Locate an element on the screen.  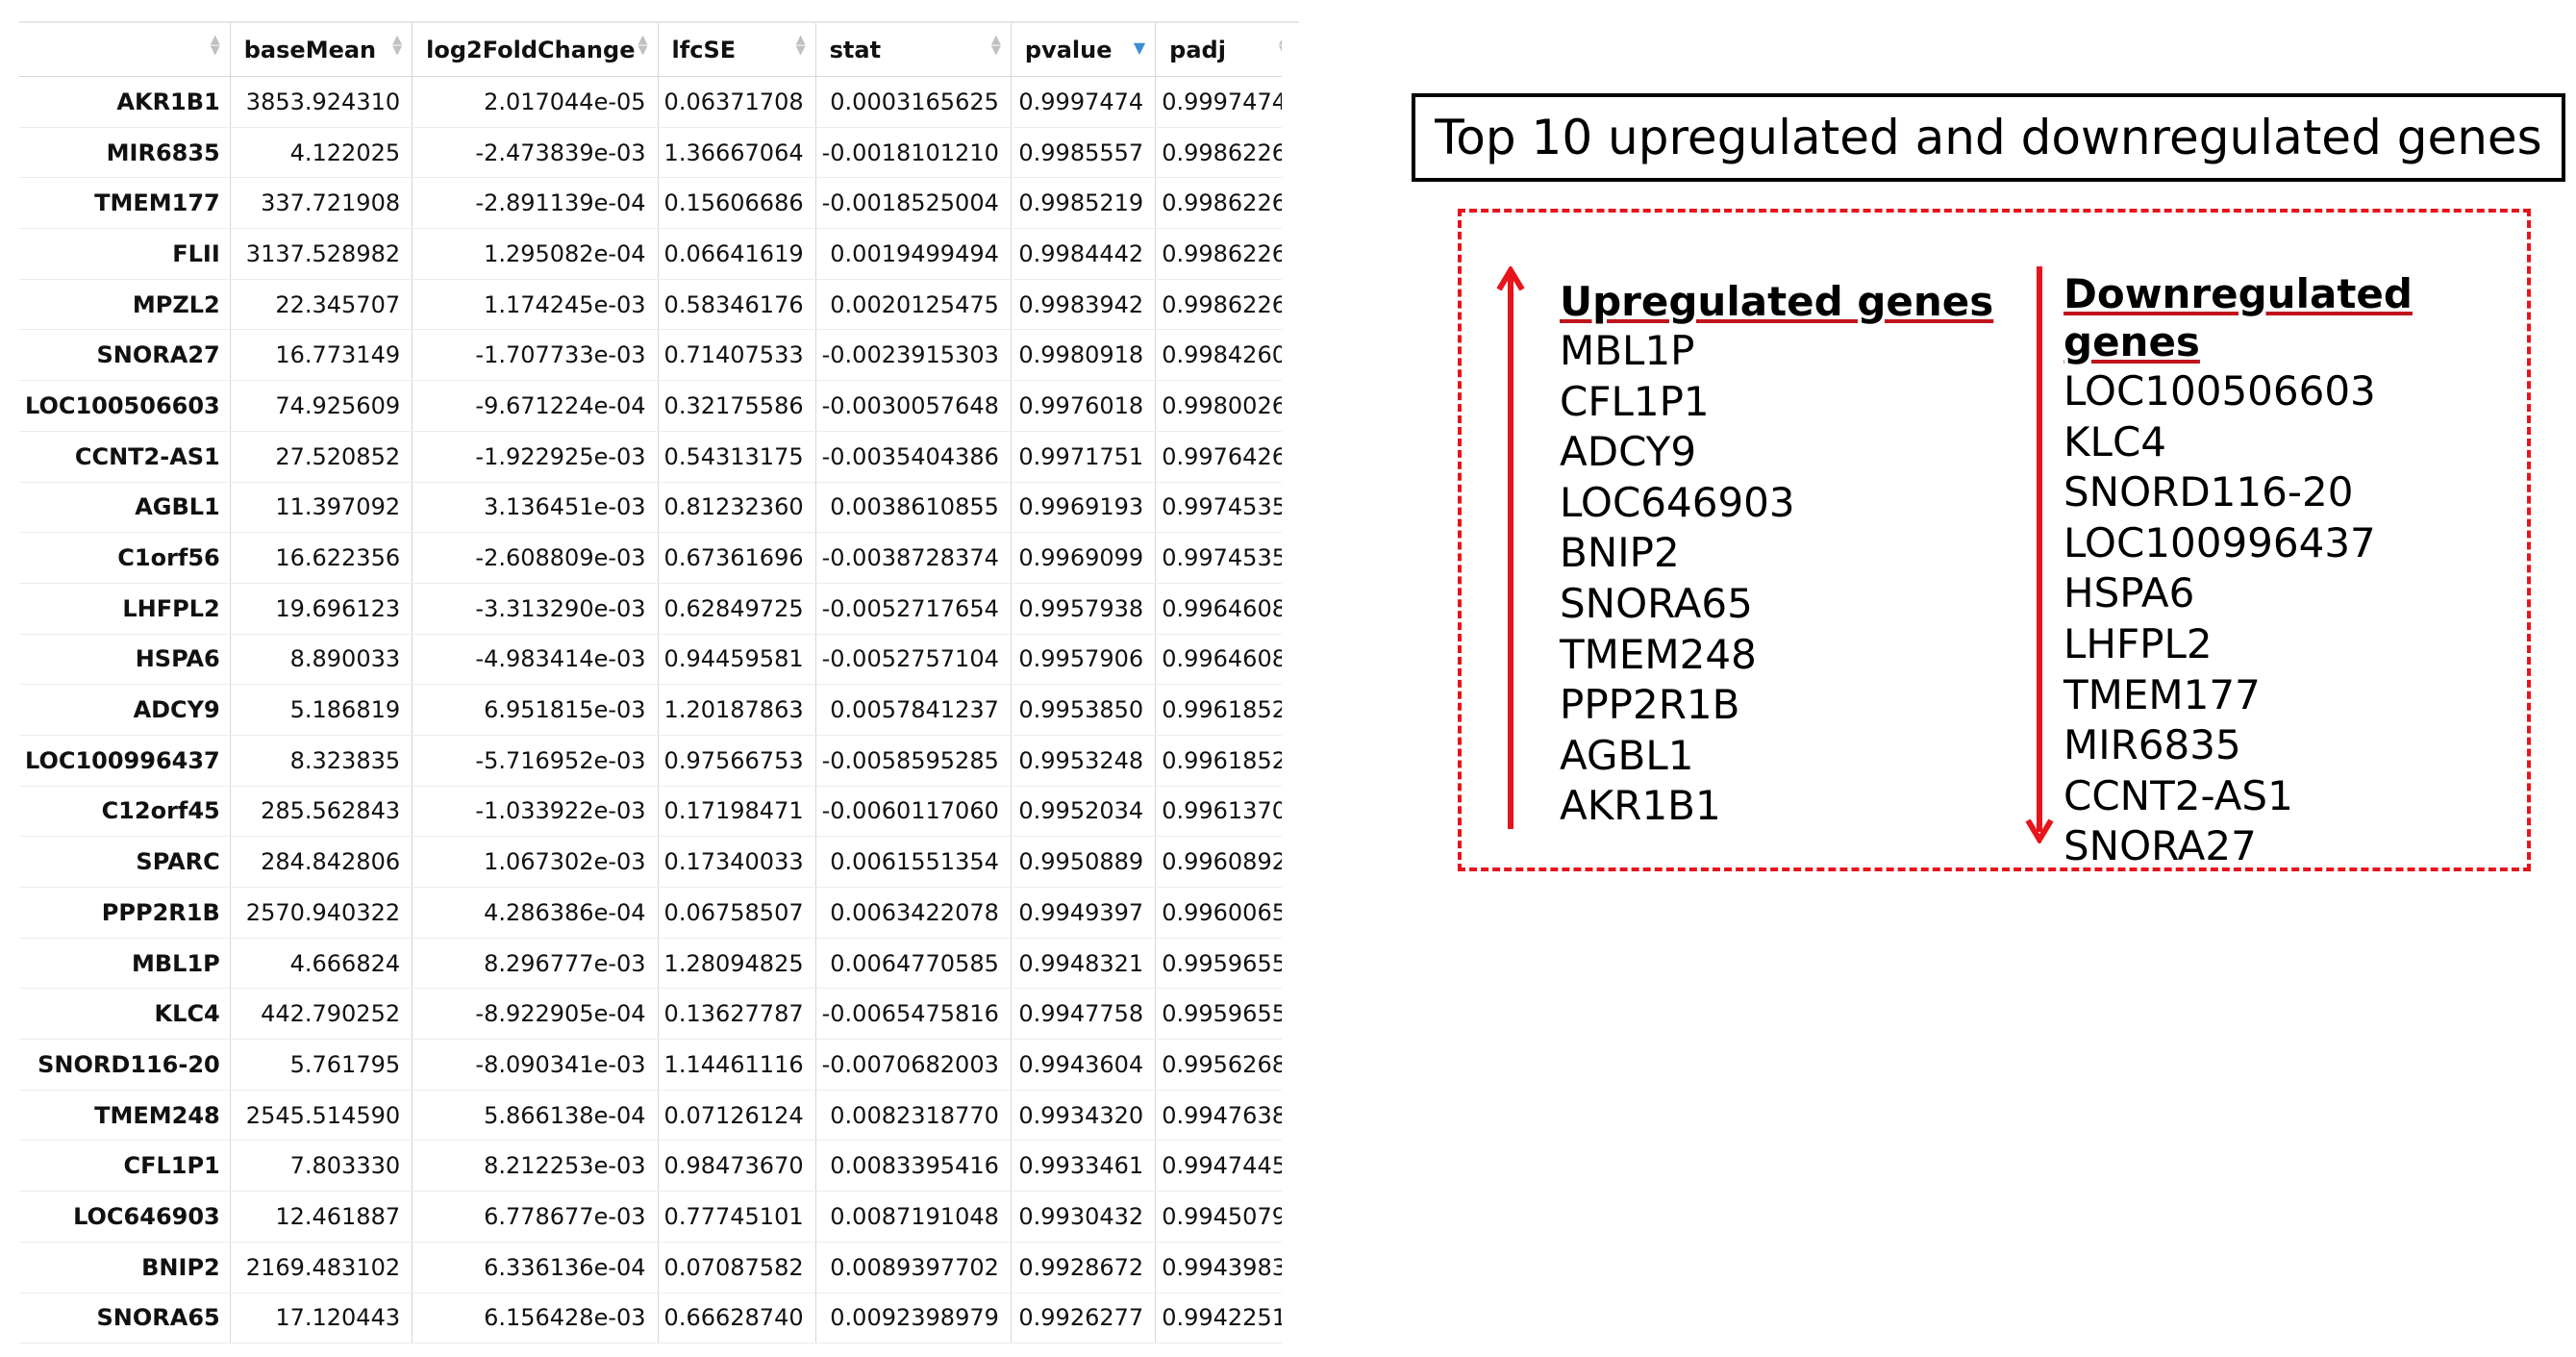
column-header-pvalue: pvalue ▼ is located at coordinates (1084, 50).